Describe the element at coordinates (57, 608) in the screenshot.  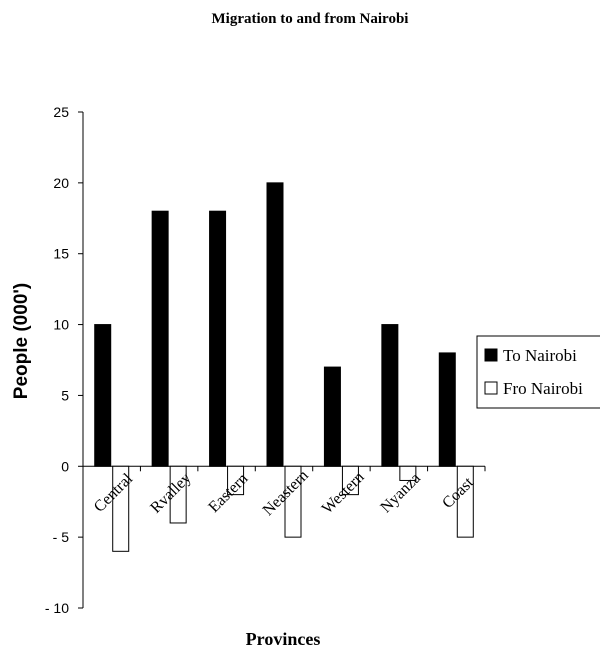
I see `y-tick-label: - 10` at that location.